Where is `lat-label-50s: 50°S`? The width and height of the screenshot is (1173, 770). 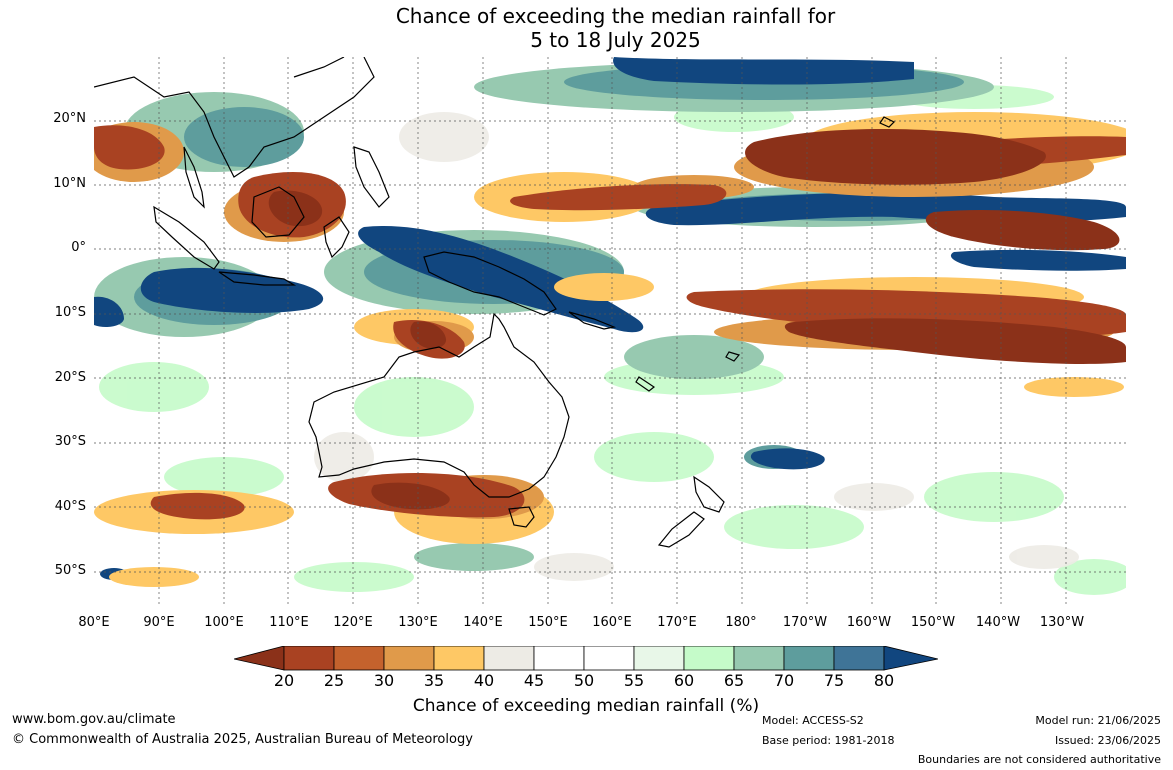
lat-label-50s: 50°S is located at coordinates (70, 570).